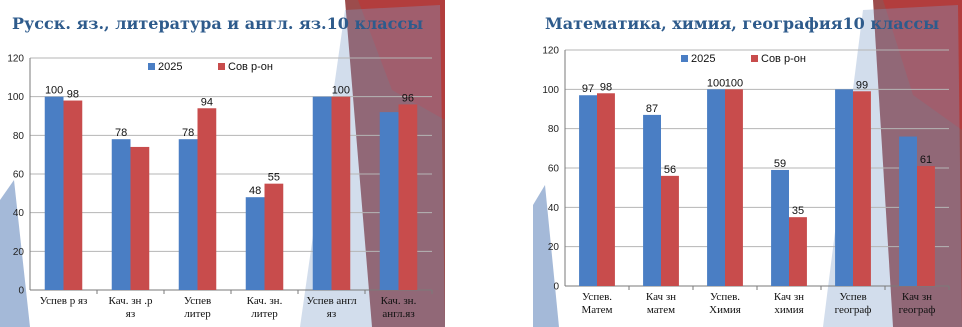 This screenshot has height=327, width=962. Describe the element at coordinates (255, 191) in the screenshot. I see `data-label: 48` at that location.